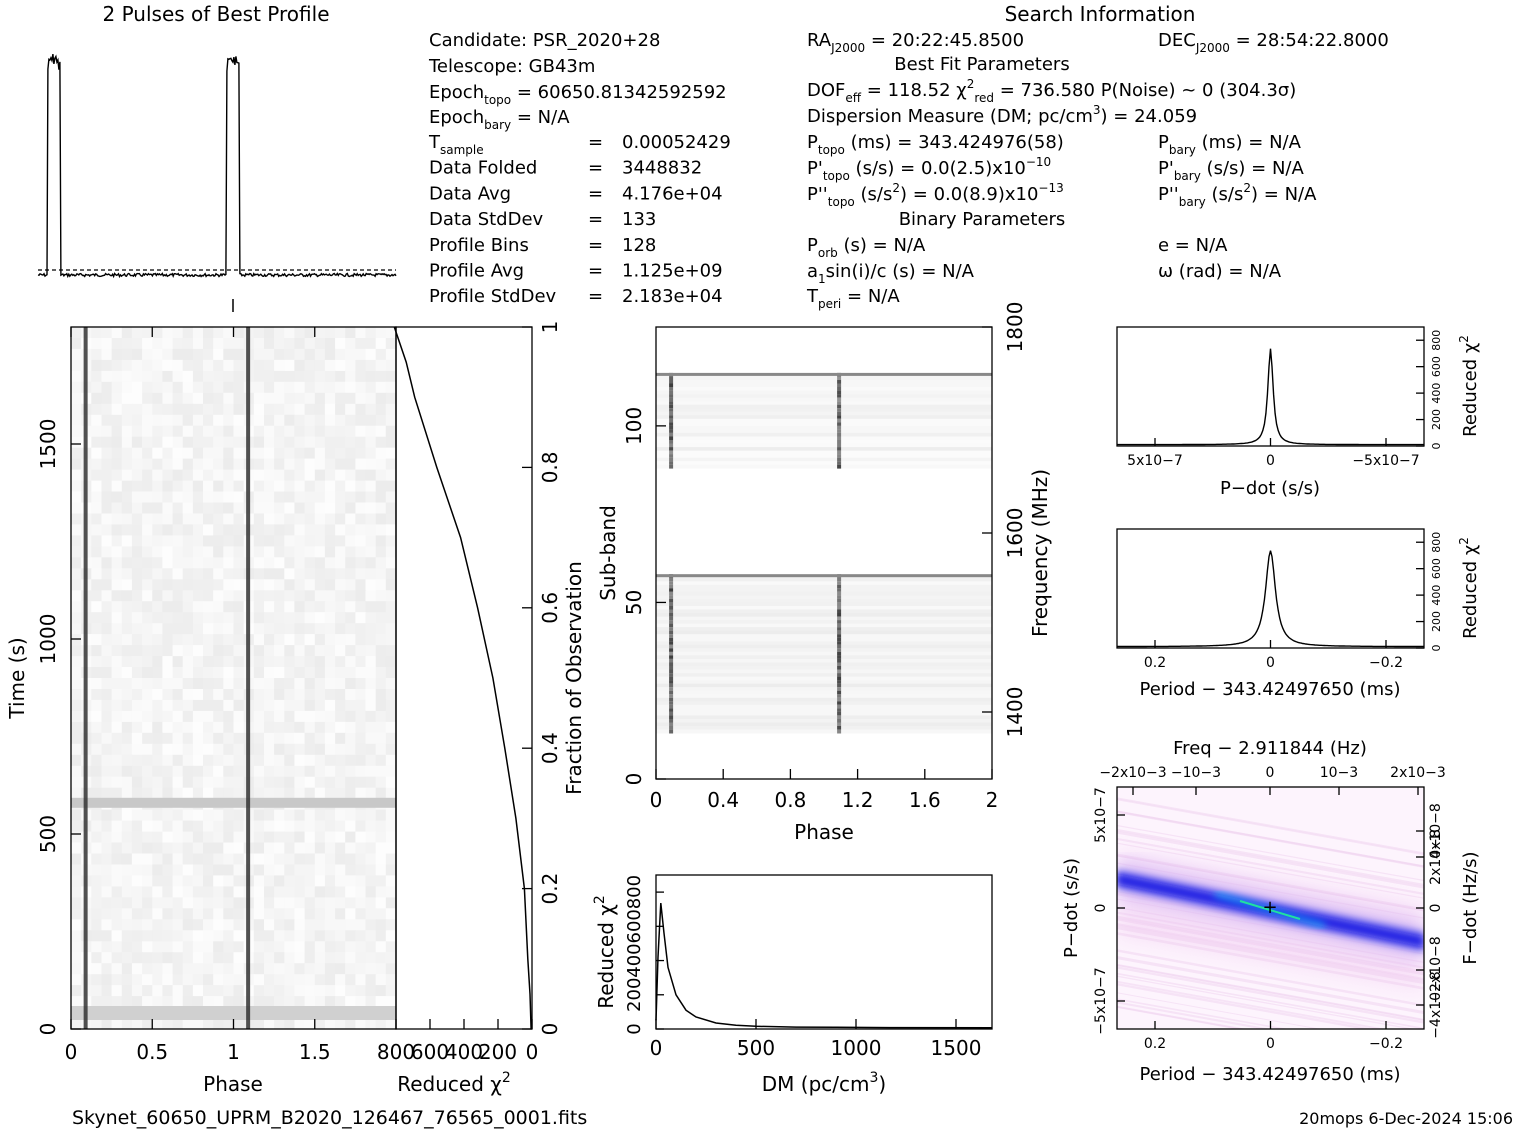  Describe the element at coordinates (550, 327) in the screenshot. I see `y2-tick-label: 1` at that location.